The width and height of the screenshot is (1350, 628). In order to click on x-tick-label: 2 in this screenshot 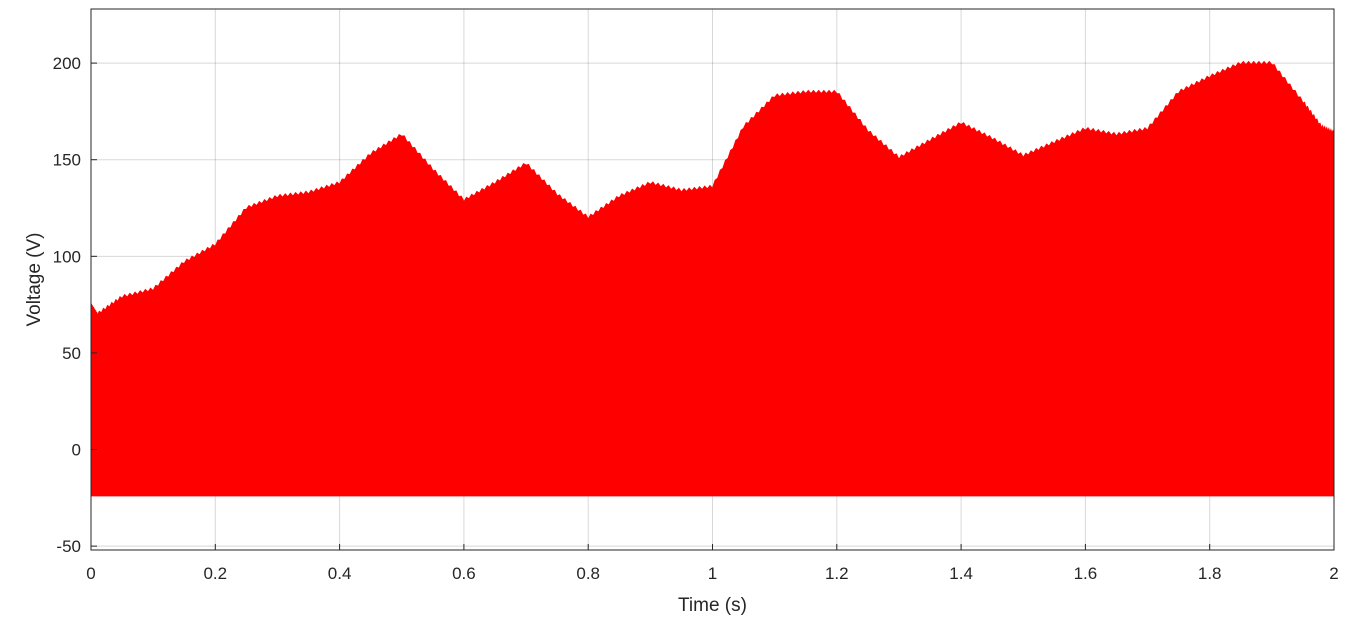, I will do `click(1333, 573)`.